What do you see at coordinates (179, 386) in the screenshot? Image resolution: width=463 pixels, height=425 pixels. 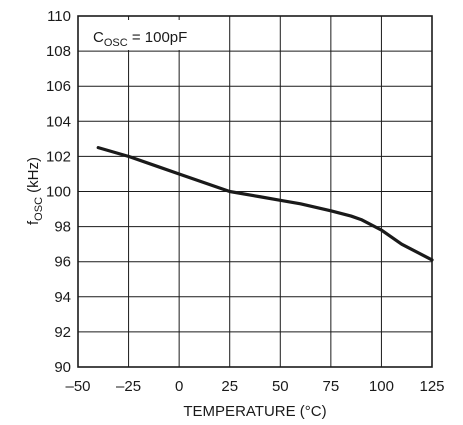 I see `x-tick-label: 0` at bounding box center [179, 386].